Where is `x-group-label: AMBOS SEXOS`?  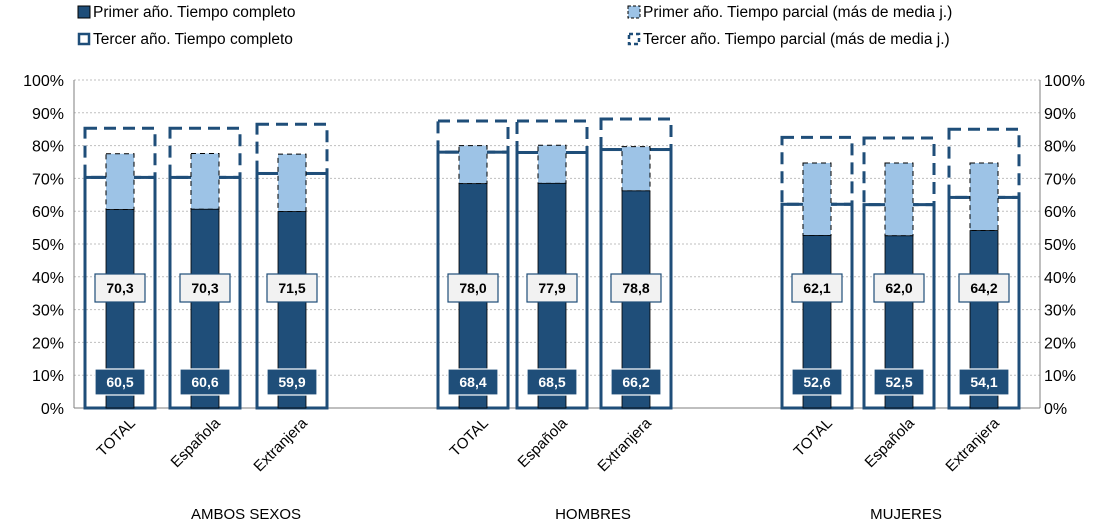
x-group-label: AMBOS SEXOS is located at coordinates (246, 514).